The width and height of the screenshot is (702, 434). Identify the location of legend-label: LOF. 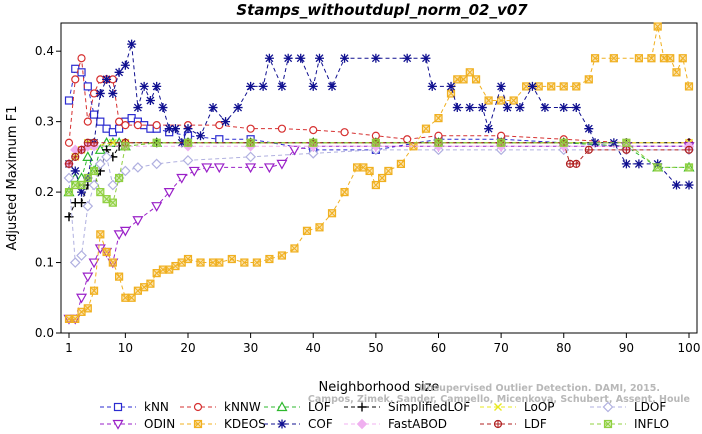
(319, 407).